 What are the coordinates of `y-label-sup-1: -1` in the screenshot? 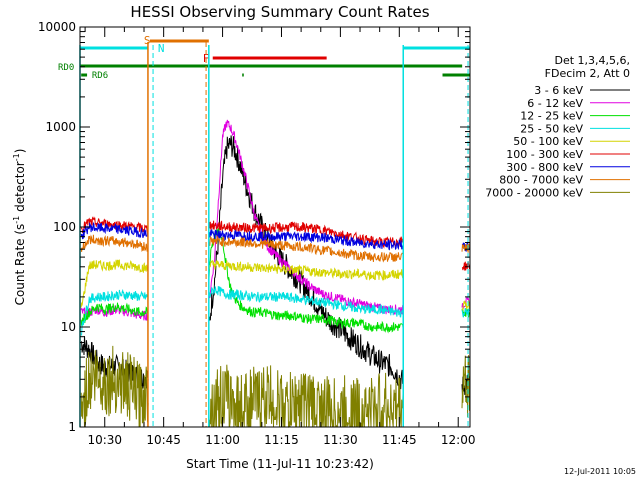 It's located at (16, 220).